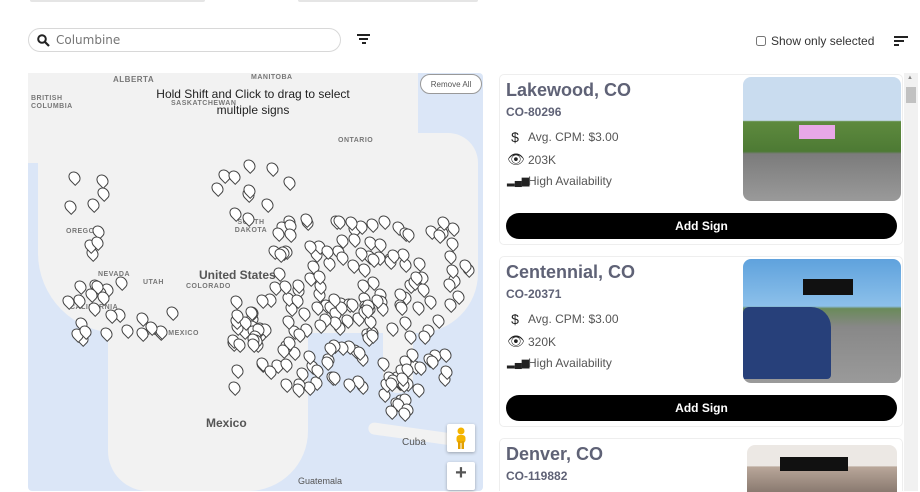 The height and width of the screenshot is (492, 920). I want to click on filter-icon, so click(363, 40).